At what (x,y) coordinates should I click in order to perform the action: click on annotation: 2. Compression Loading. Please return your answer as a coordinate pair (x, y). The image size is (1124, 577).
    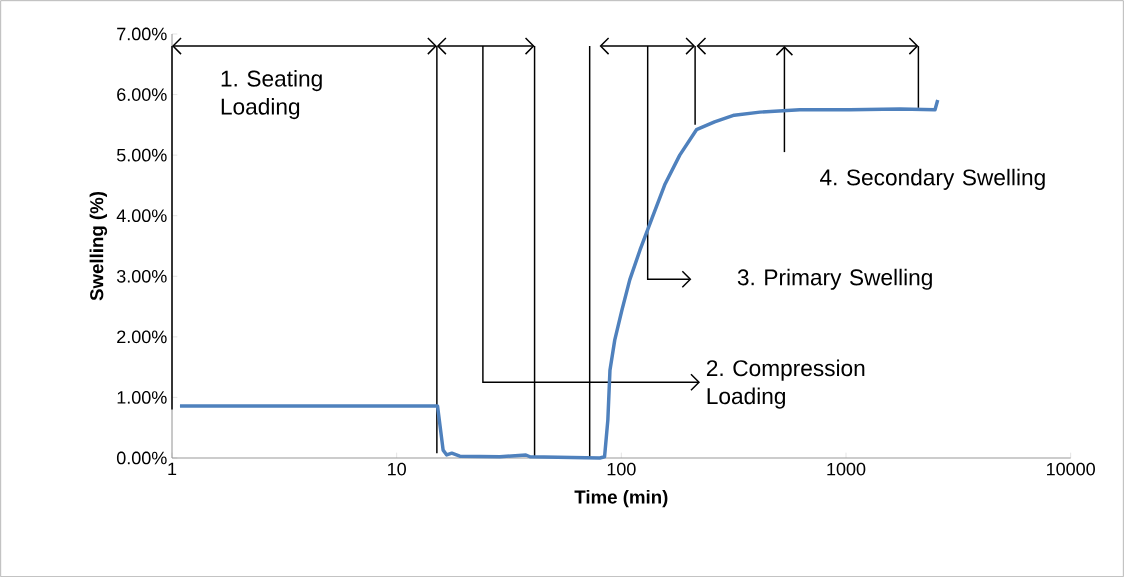
    Looking at the image, I should click on (785, 384).